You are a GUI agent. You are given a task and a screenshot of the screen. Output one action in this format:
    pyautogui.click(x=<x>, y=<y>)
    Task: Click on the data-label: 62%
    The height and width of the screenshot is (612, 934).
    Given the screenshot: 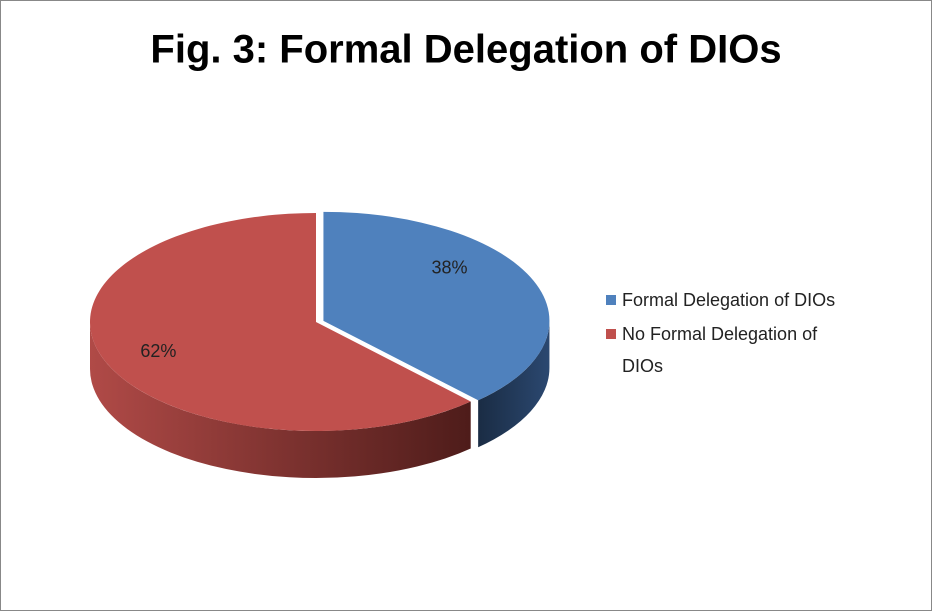 What is the action you would take?
    pyautogui.click(x=158, y=351)
    